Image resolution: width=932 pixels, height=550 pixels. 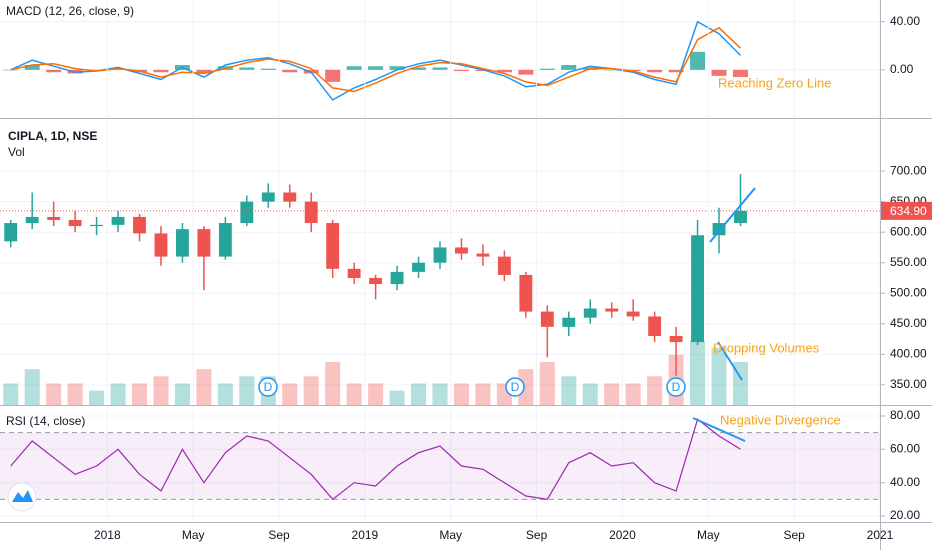 I want to click on last-price-label: 634.90, so click(x=908, y=211).